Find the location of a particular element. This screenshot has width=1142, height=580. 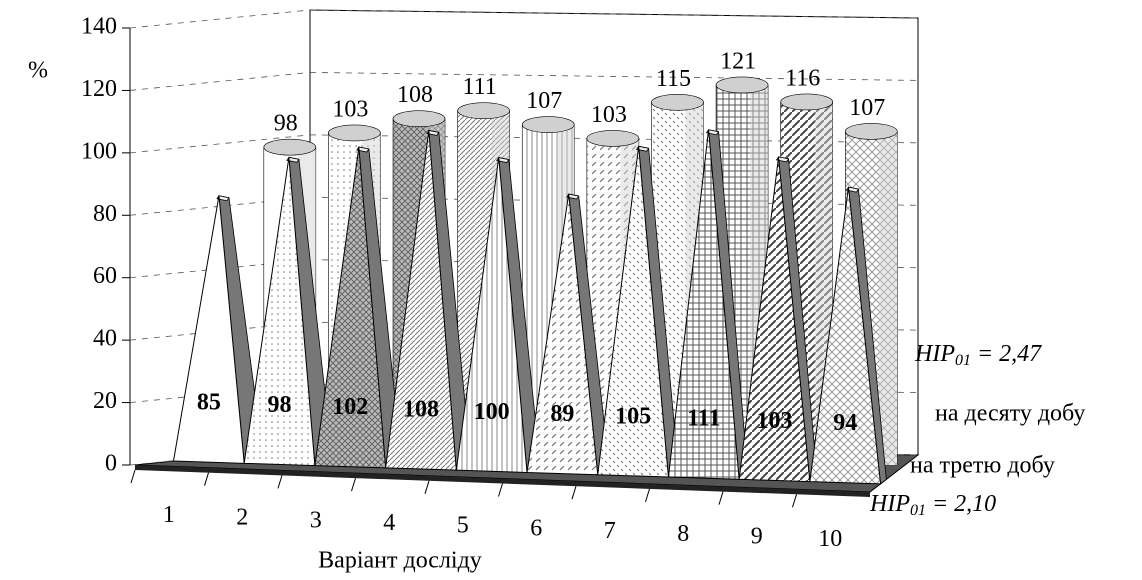

x-tick-label: 4 is located at coordinates (389, 523).